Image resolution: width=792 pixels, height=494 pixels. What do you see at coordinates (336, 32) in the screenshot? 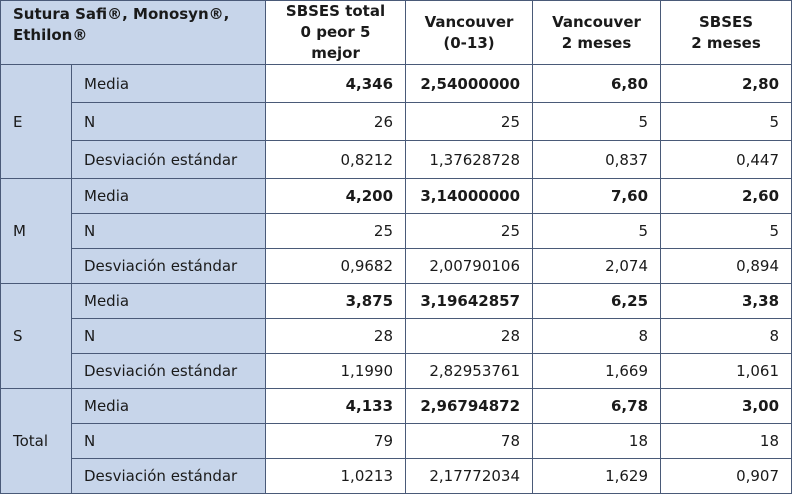
I see `column-header-sbses-total: SBSES total 0 peor 5 mejor` at bounding box center [336, 32].